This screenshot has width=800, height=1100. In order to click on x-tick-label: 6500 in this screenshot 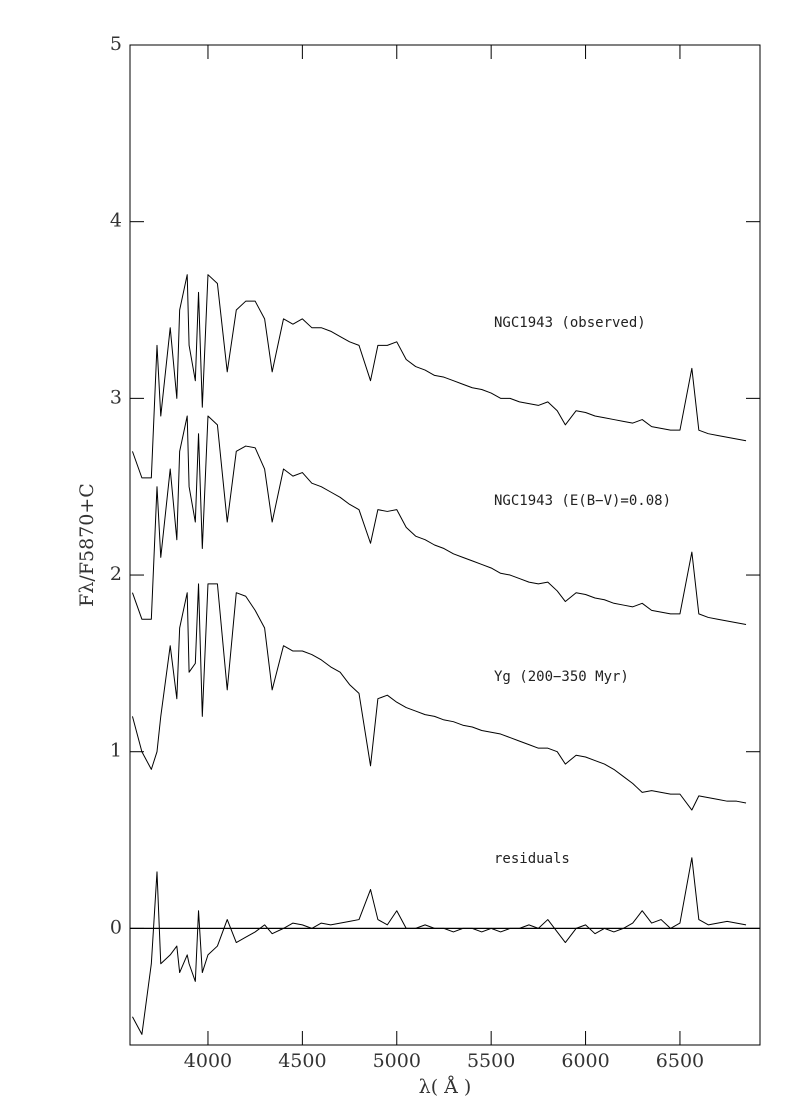, I will do `click(680, 1061)`.